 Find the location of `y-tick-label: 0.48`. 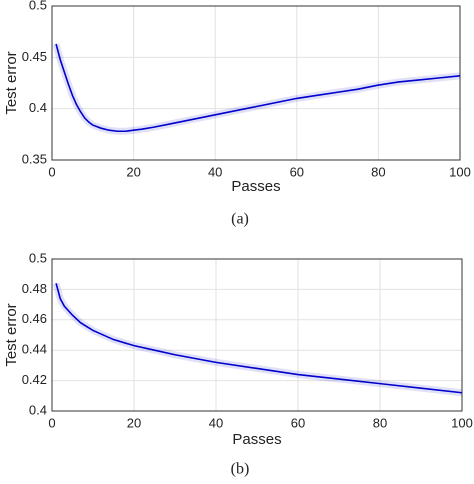

y-tick-label: 0.48 is located at coordinates (34, 288).